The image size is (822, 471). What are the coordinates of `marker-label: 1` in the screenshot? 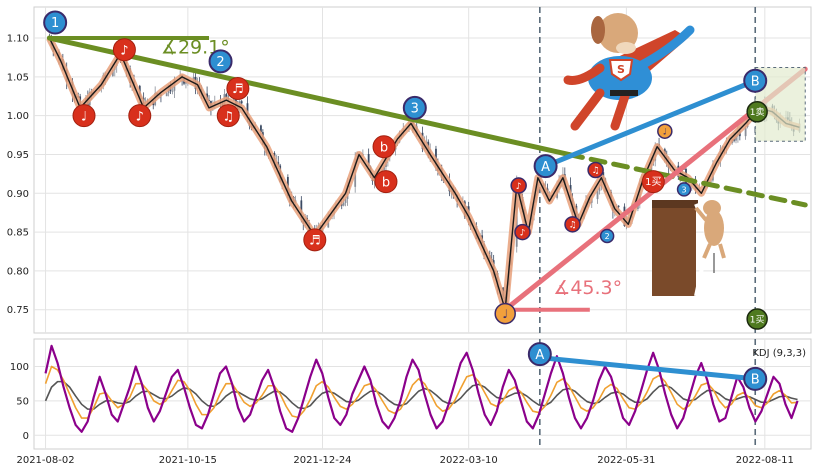 It's located at (55, 23).